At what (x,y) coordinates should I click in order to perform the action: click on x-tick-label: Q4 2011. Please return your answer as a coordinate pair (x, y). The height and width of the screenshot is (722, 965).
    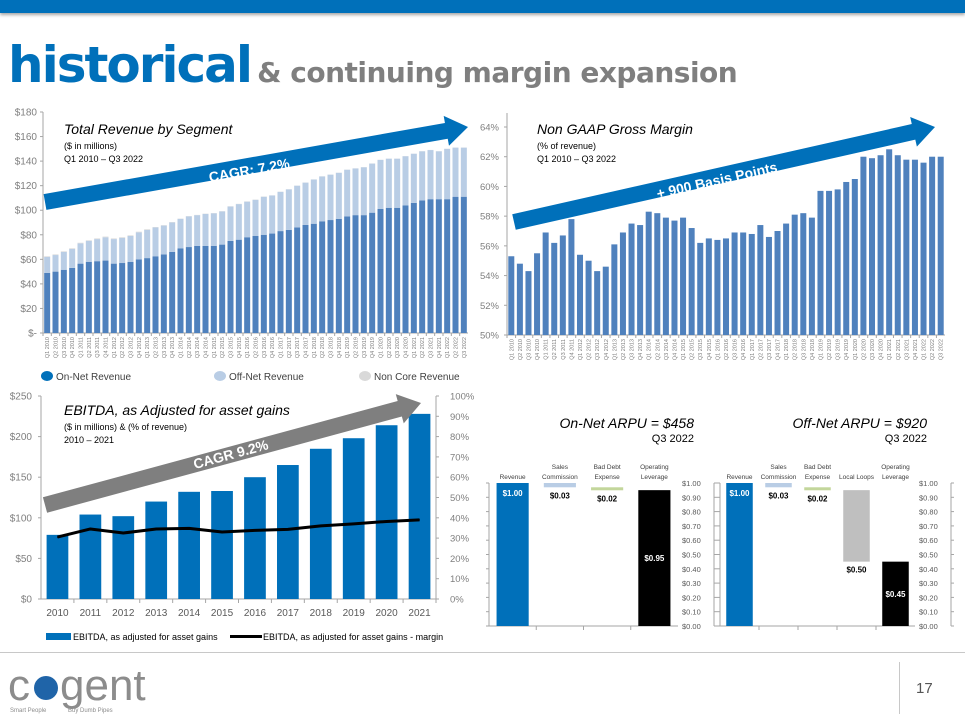
    Looking at the image, I should click on (572, 349).